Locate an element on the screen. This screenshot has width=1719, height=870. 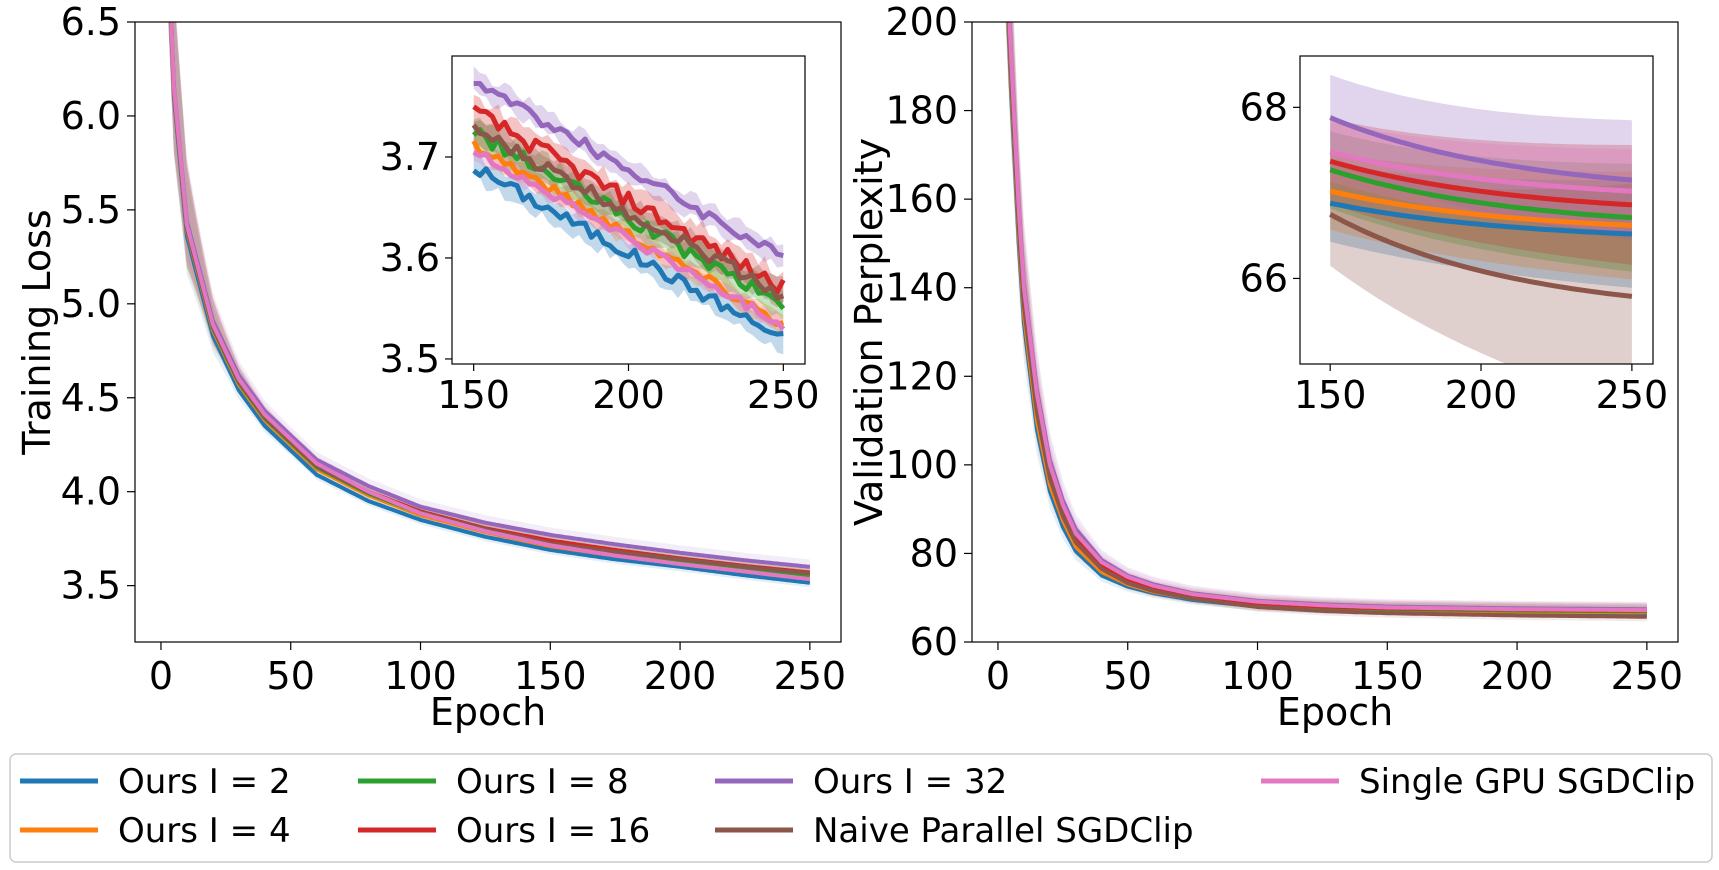
training-loss-xtick-label-150: 150 is located at coordinates (550, 676).